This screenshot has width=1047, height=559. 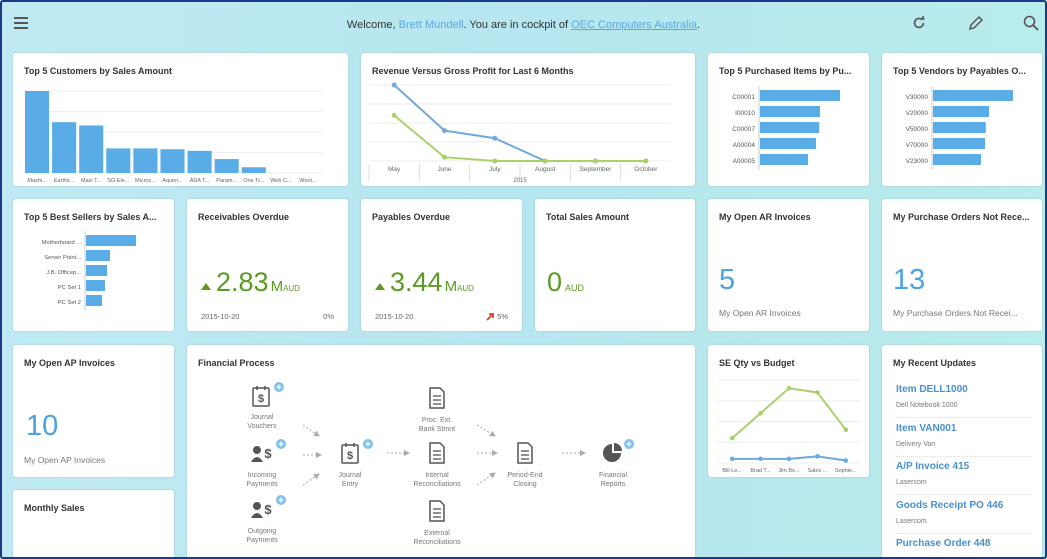 What do you see at coordinates (596, 169) in the screenshot?
I see `x-tick-label: September` at bounding box center [596, 169].